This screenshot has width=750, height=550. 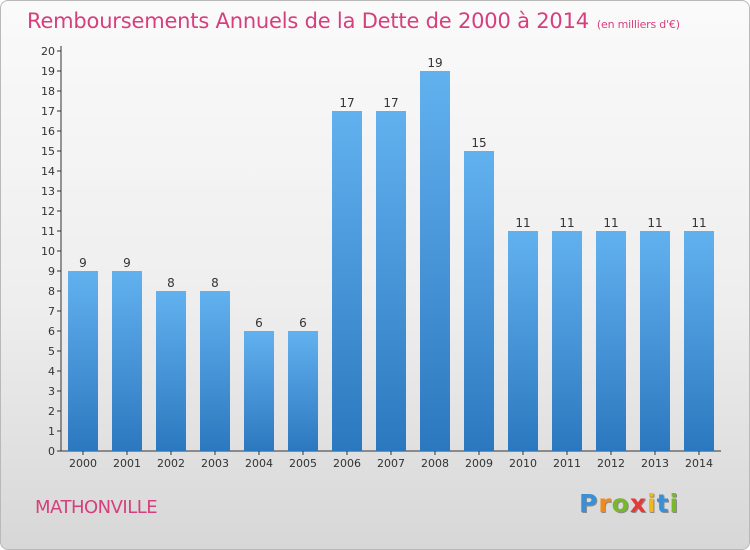 What do you see at coordinates (215, 463) in the screenshot?
I see `x-tick-label: 2003` at bounding box center [215, 463].